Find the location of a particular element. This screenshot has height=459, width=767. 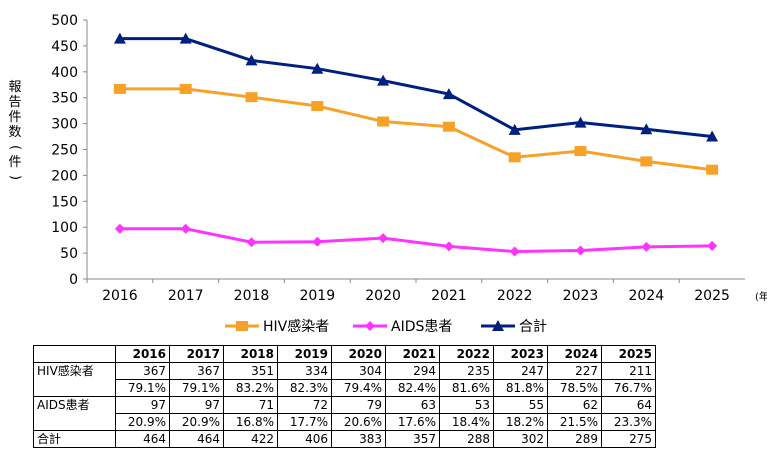

x-tick-label: 2024 is located at coordinates (646, 296).